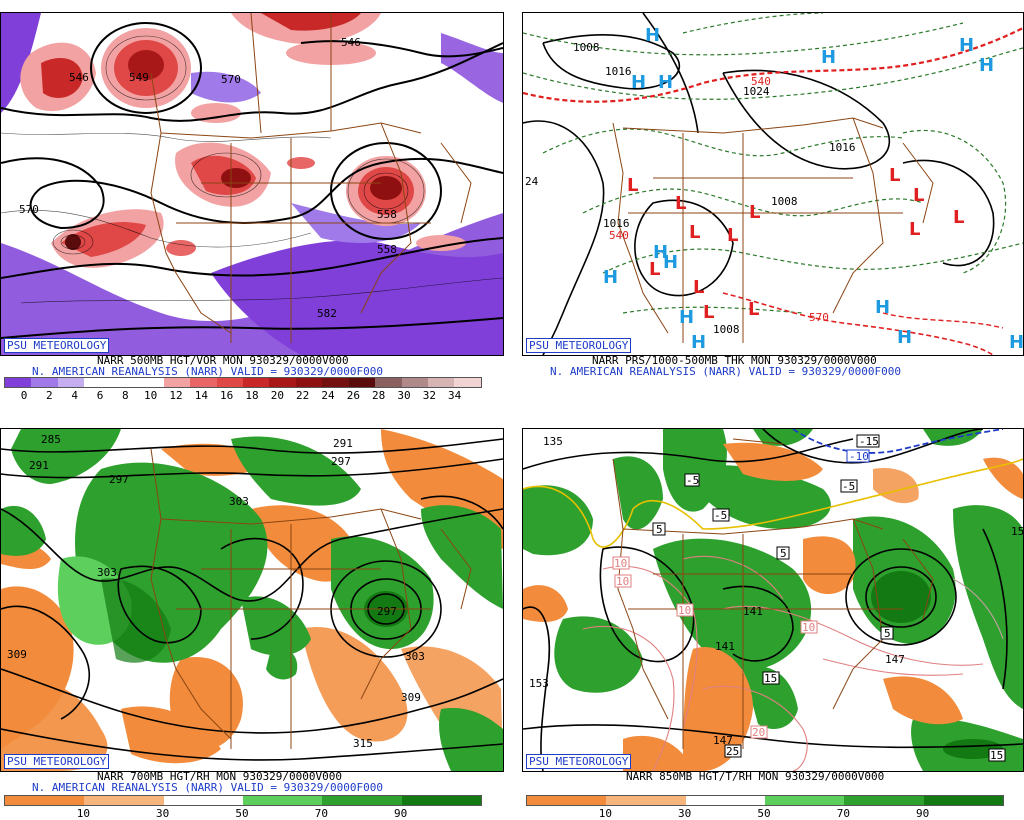  Describe the element at coordinates (819, 317) in the screenshot. I see `thickness-label: 570` at that location.